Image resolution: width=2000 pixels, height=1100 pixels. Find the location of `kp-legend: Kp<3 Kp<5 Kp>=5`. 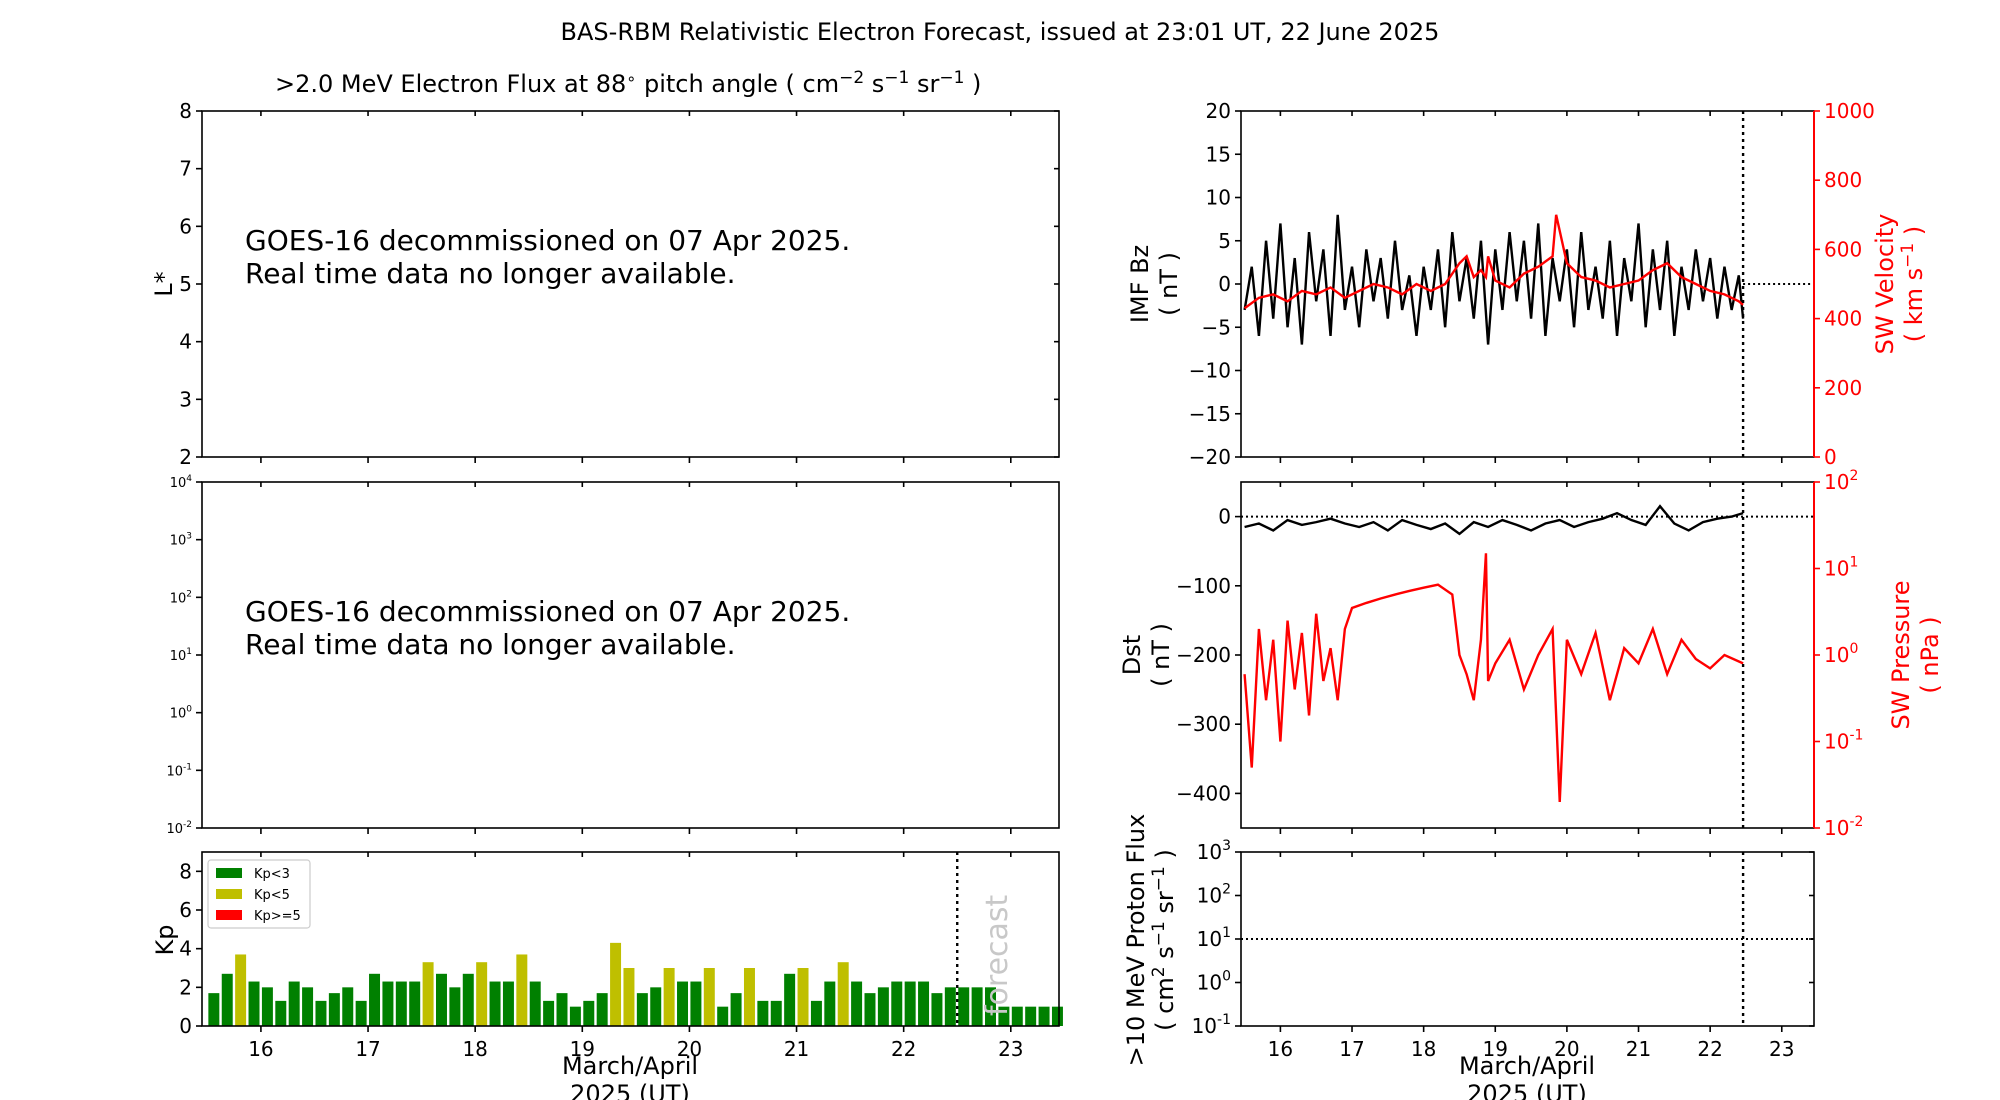

kp-legend: Kp<3 Kp<5 Kp>=5 is located at coordinates (259, 894).